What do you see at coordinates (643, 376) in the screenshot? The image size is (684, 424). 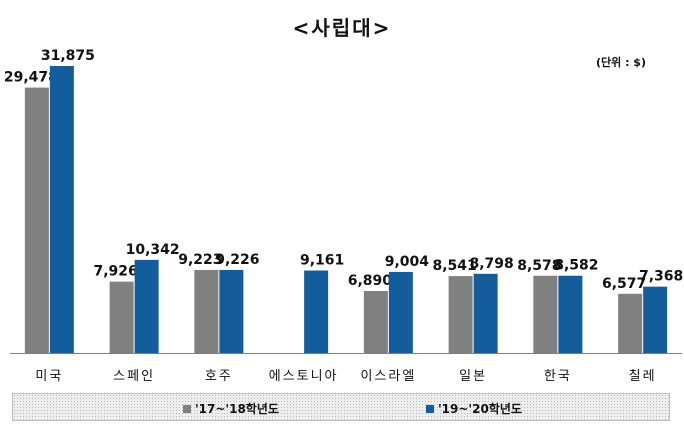 I see `x-tick-label-7: 칠레` at bounding box center [643, 376].